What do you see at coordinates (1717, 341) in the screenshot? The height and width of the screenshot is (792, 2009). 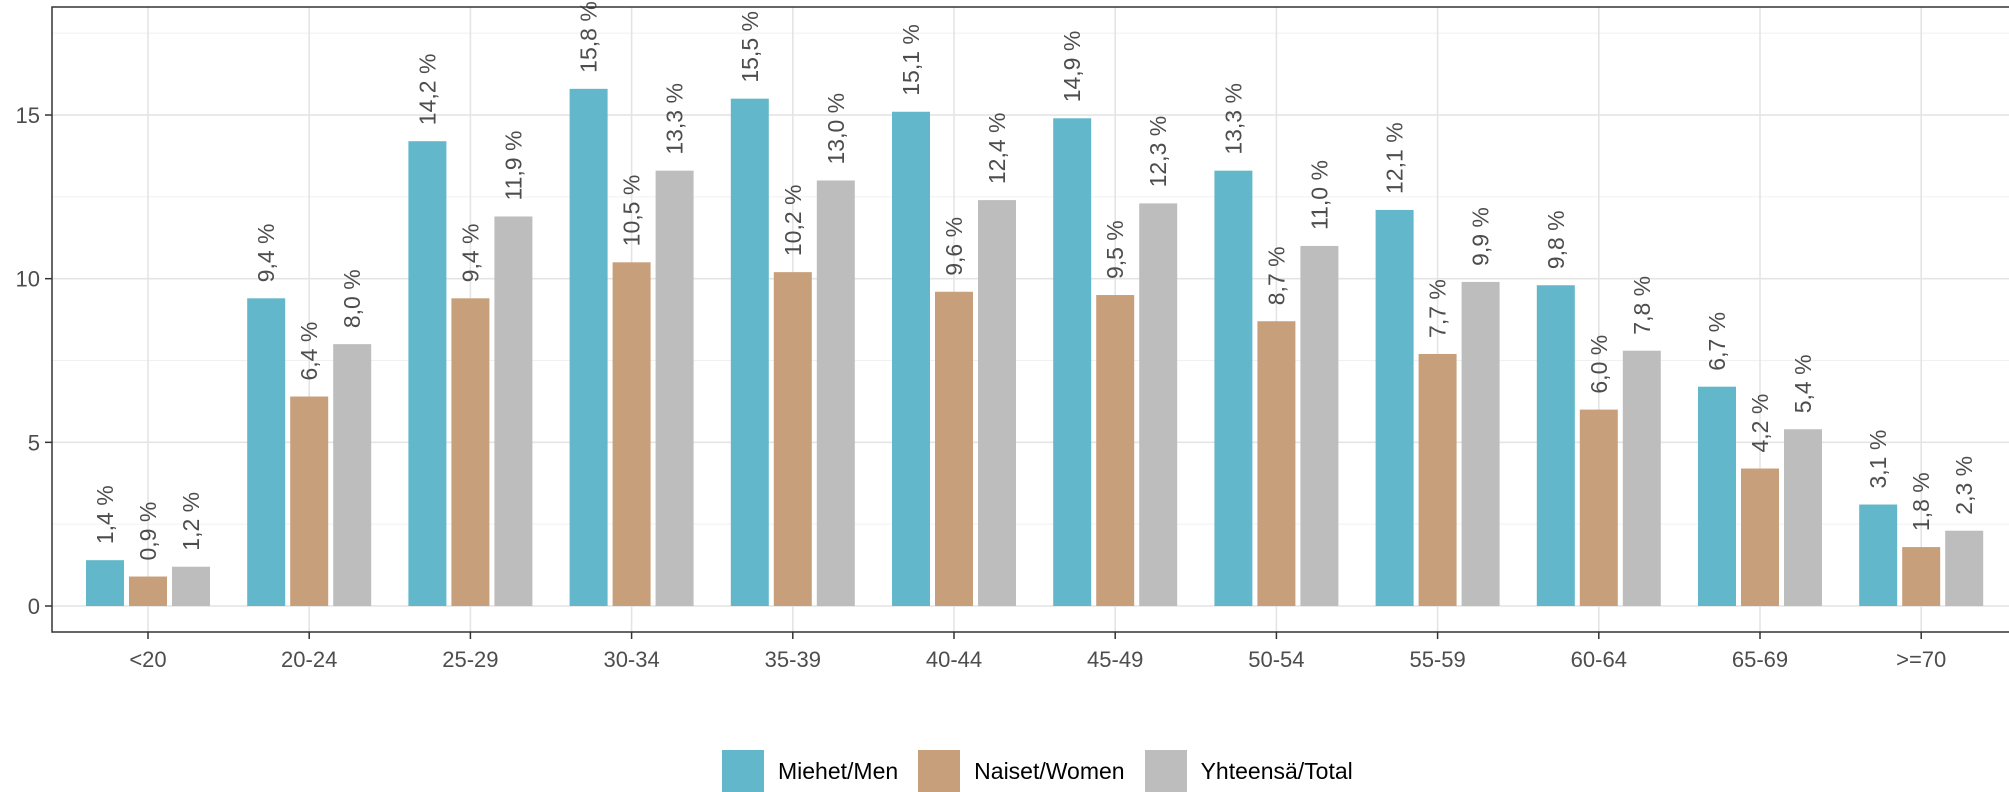 I see `data-label: 6,7 %` at bounding box center [1717, 341].